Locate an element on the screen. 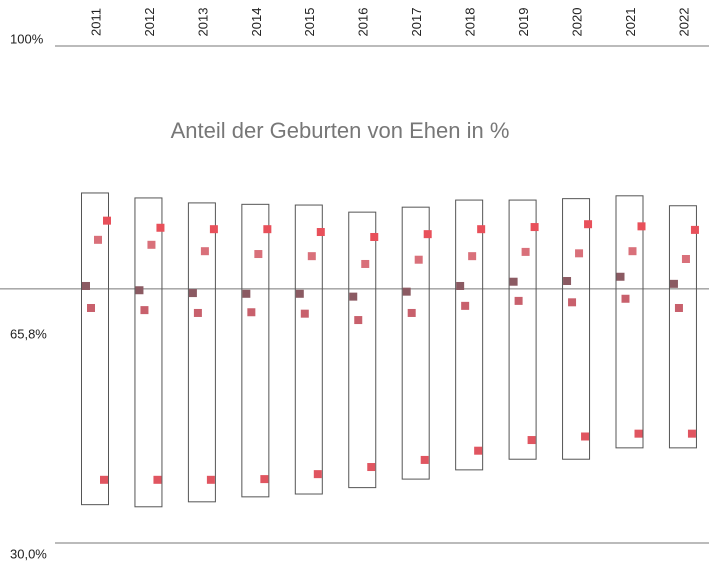 This screenshot has width=709, height=573. x-tick-label: 2019 is located at coordinates (523, 22).